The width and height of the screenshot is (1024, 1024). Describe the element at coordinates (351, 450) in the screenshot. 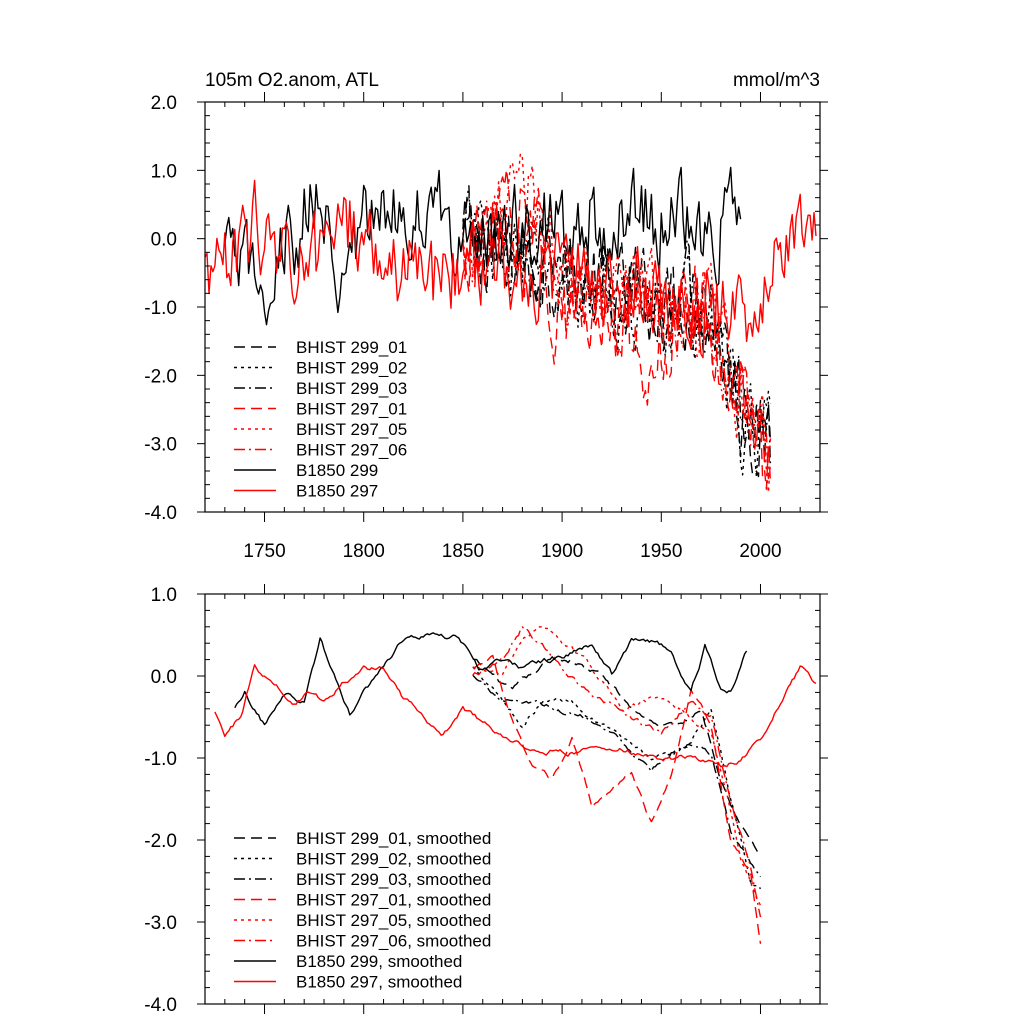

I see `legend-label: BHIST 297_06` at that location.